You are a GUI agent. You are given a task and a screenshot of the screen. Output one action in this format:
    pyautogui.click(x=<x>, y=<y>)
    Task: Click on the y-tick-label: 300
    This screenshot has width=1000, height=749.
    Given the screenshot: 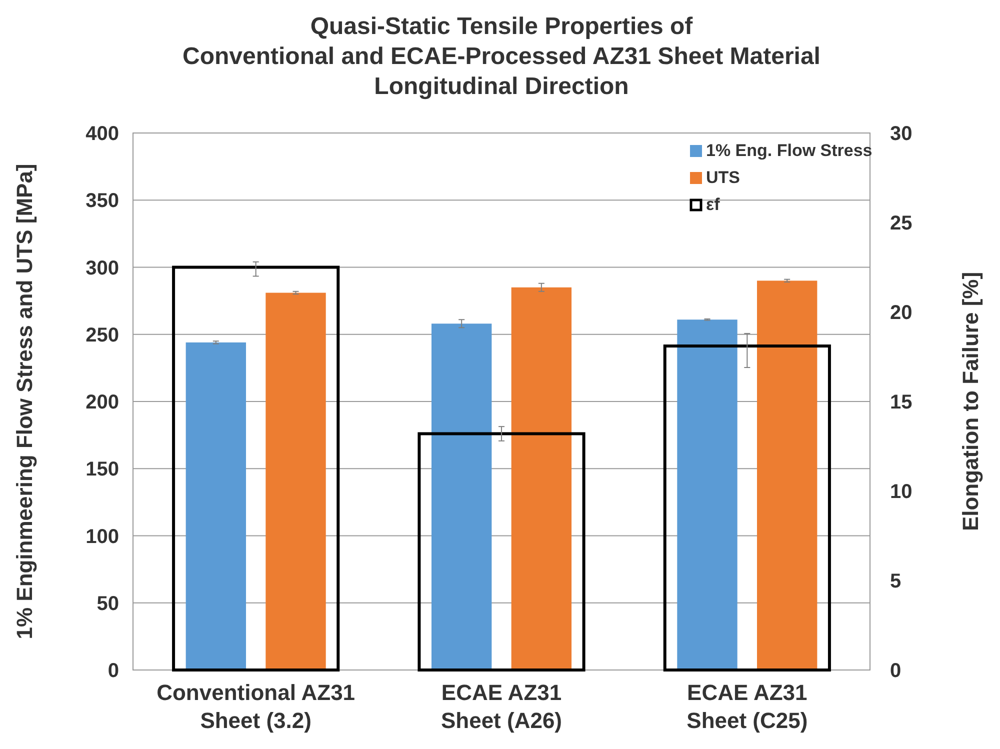 What is the action you would take?
    pyautogui.click(x=102, y=268)
    